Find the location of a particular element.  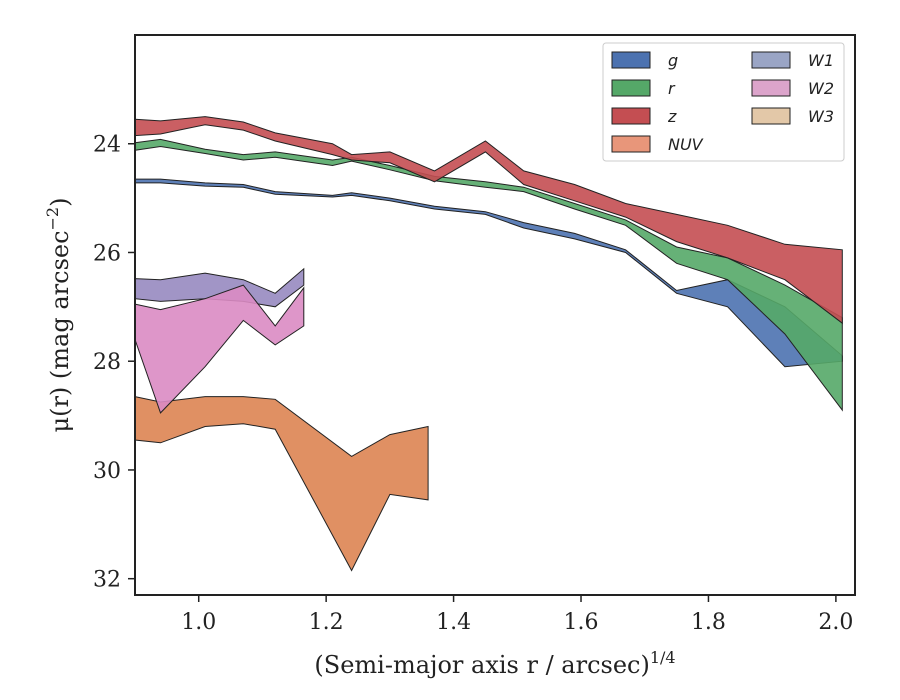

y-tick-label: 32 is located at coordinates (107, 580).